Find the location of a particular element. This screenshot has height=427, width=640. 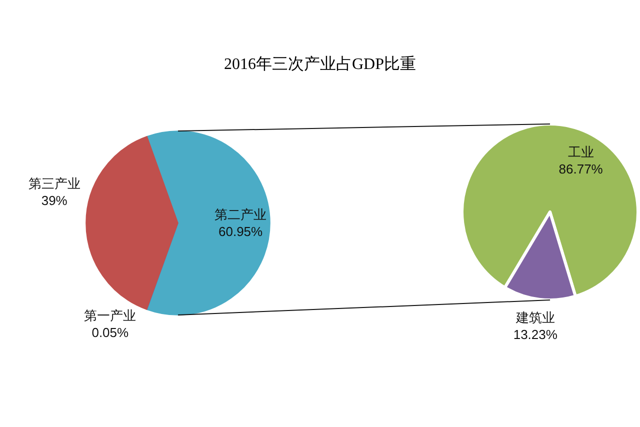

slice-label: 第三产业 is located at coordinates (54, 184).